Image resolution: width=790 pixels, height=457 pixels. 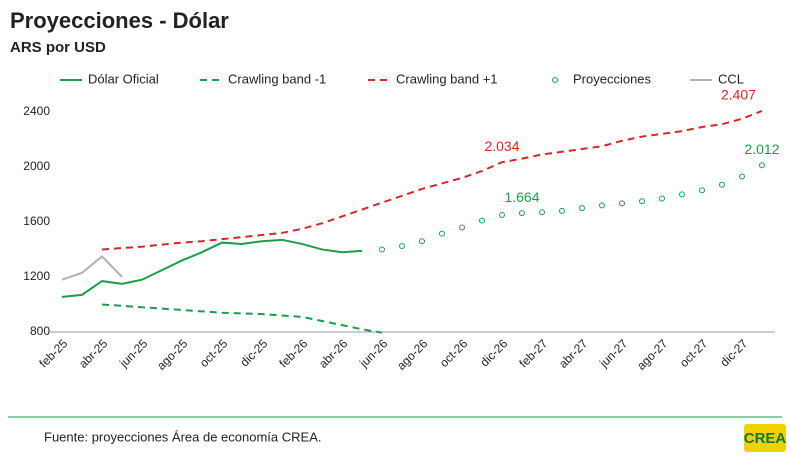 I want to click on x-tick-label: feb-27, so click(x=533, y=353).